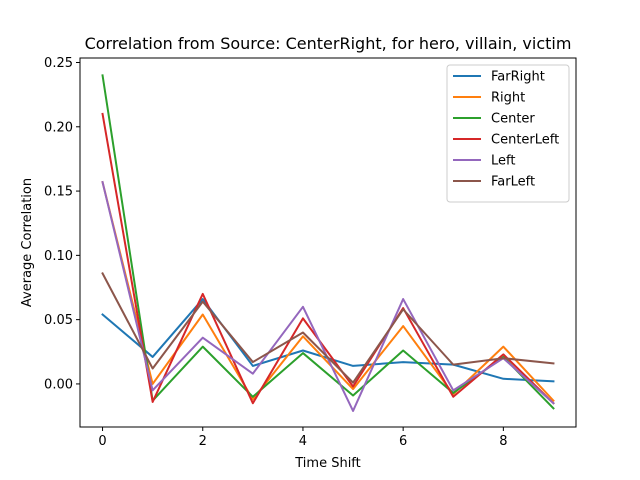  Describe the element at coordinates (58, 127) in the screenshot. I see `y-tick-label: 0.20` at that location.